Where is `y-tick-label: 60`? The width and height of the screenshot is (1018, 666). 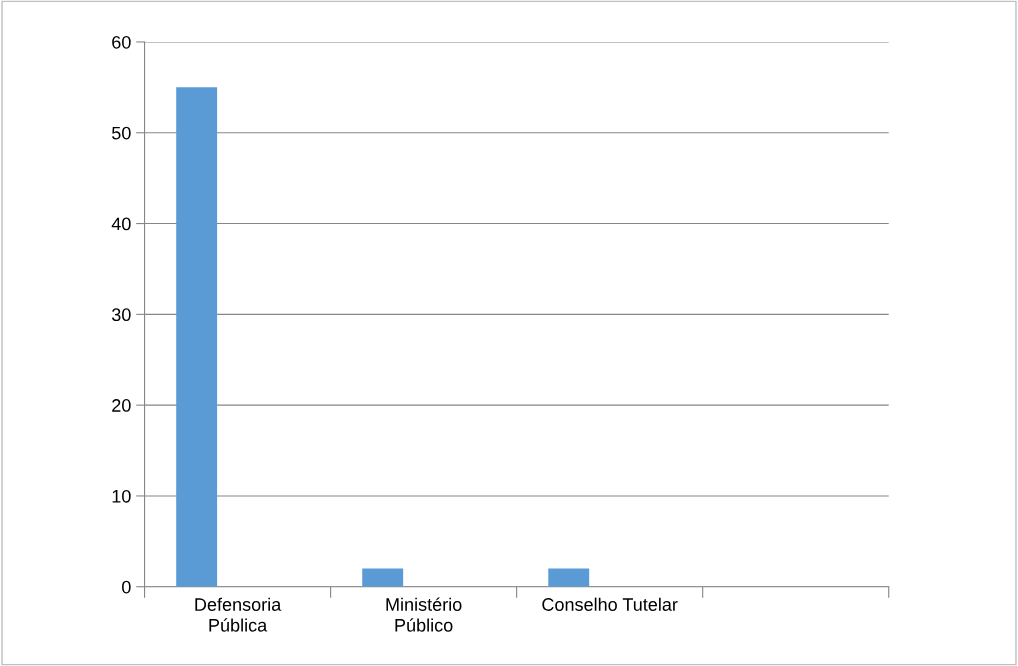
y-tick-label: 60 is located at coordinates (121, 42).